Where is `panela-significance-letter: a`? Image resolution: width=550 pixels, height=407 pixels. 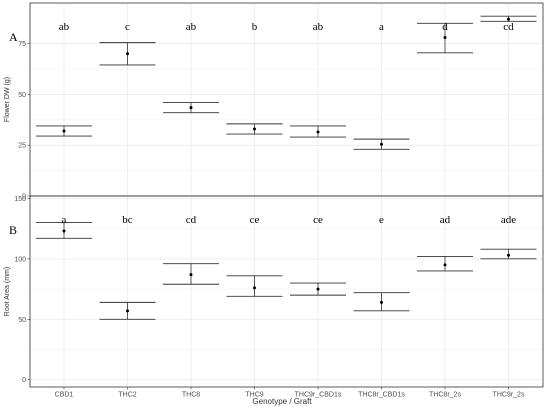
panela-significance-letter: a is located at coordinates (381, 27).